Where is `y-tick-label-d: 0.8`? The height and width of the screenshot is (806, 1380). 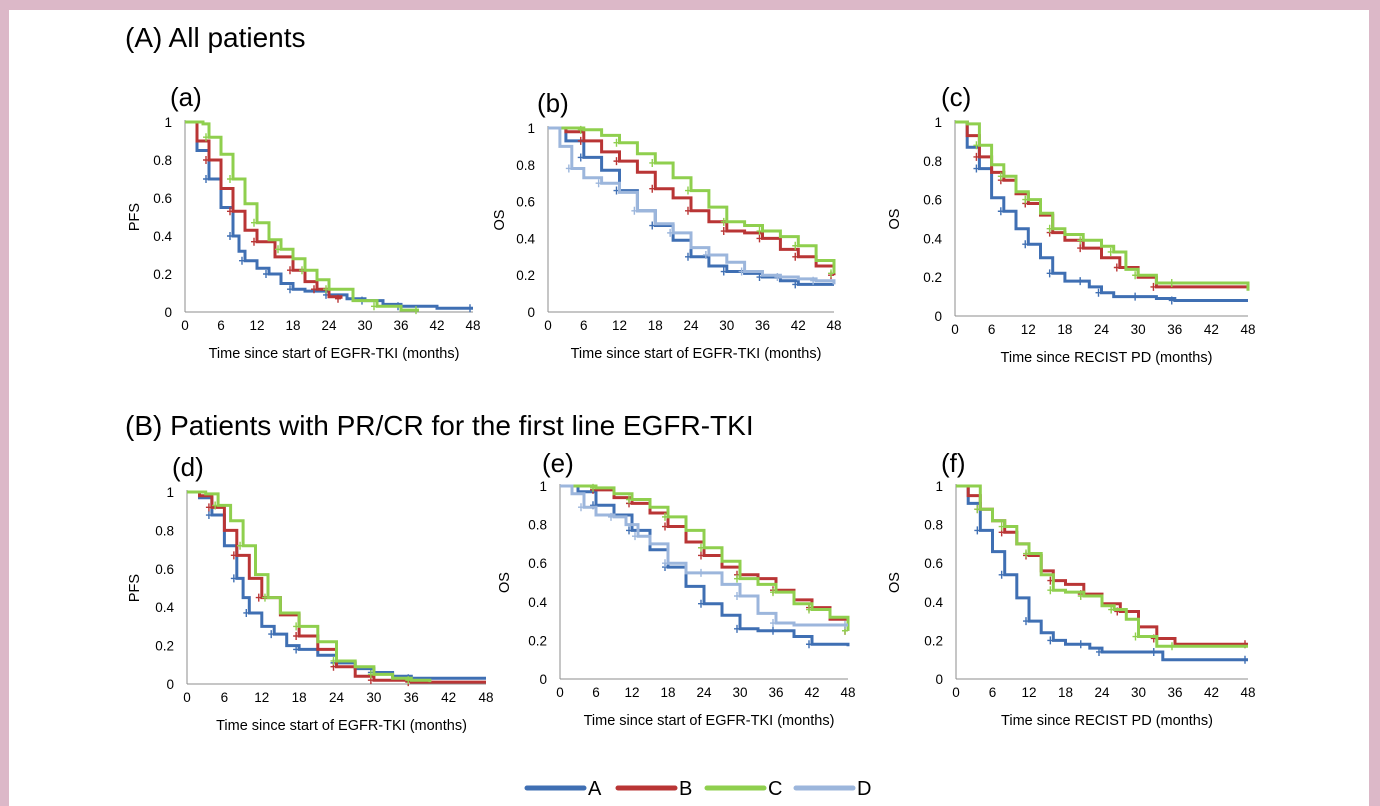
y-tick-label-d: 0.8 is located at coordinates (164, 530).